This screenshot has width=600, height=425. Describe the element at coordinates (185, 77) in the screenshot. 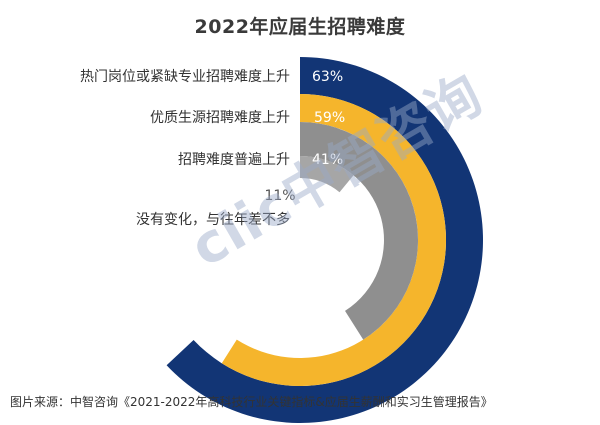

I see `category-label-1: 热门岗位或紧缺专业招聘难度上升` at that location.